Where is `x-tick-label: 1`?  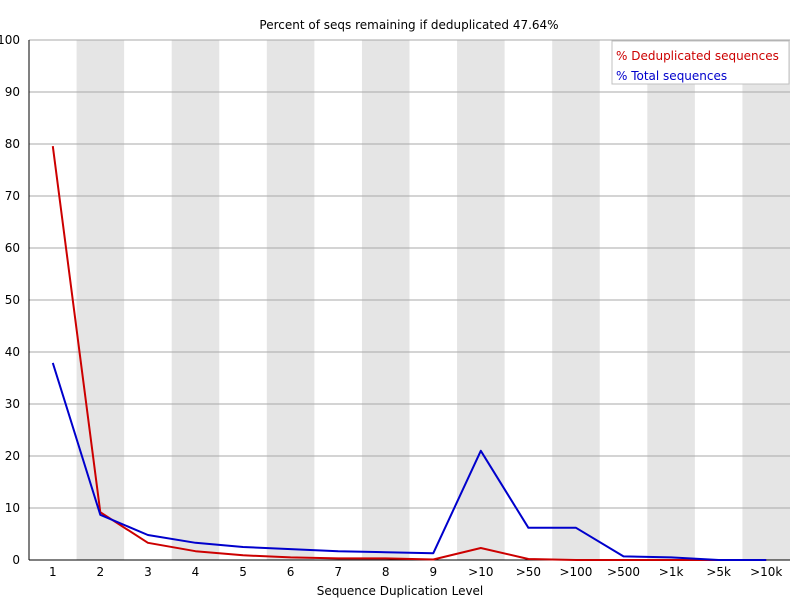 x-tick-label: 1 is located at coordinates (53, 572).